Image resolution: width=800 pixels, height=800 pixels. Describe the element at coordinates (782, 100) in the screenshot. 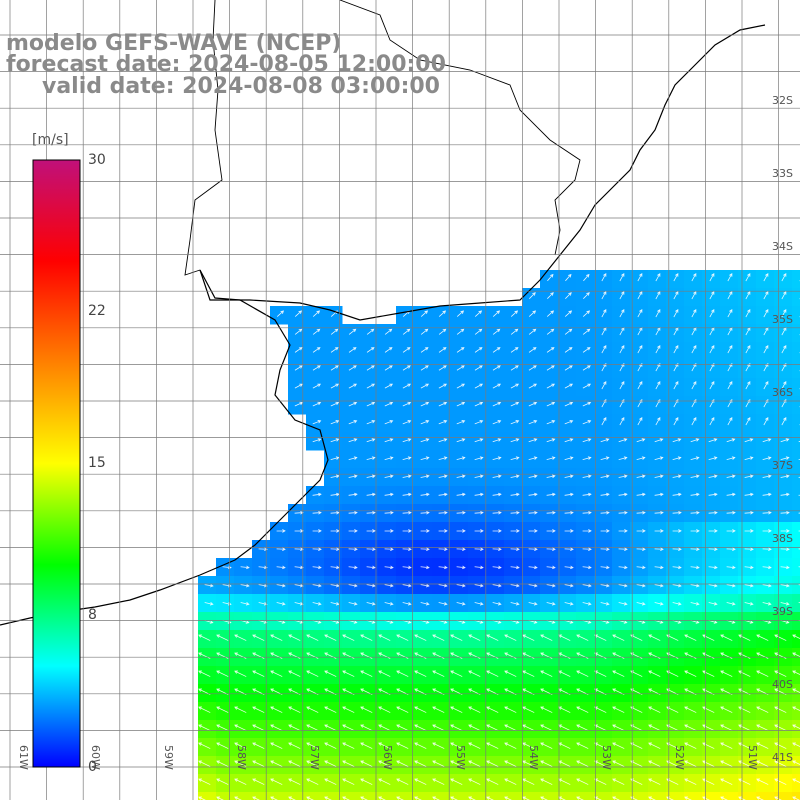

I see `lat-label: 32S` at that location.